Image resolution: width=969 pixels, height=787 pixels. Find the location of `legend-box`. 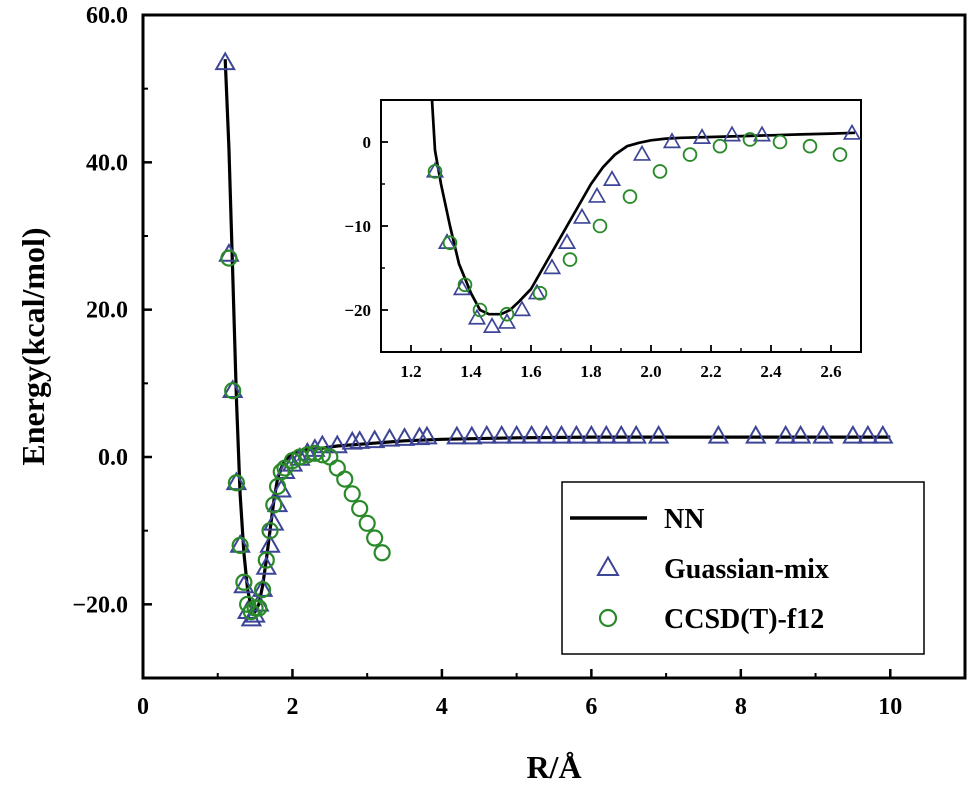

legend-box is located at coordinates (743, 568).